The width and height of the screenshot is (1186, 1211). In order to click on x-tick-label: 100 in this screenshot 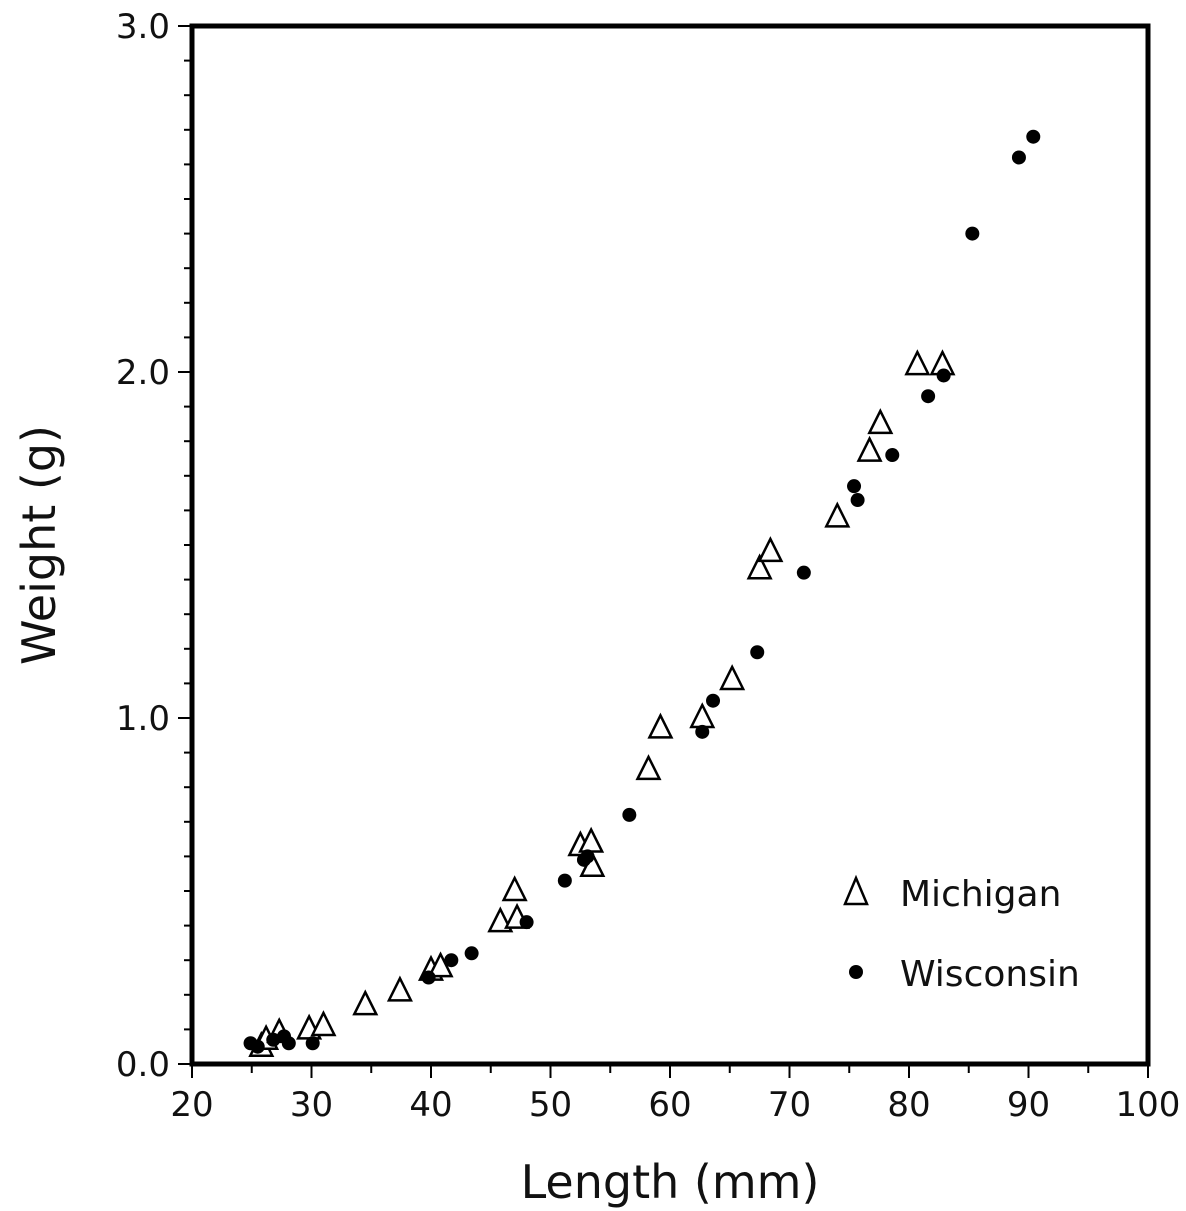, I will do `click(1148, 1105)`.